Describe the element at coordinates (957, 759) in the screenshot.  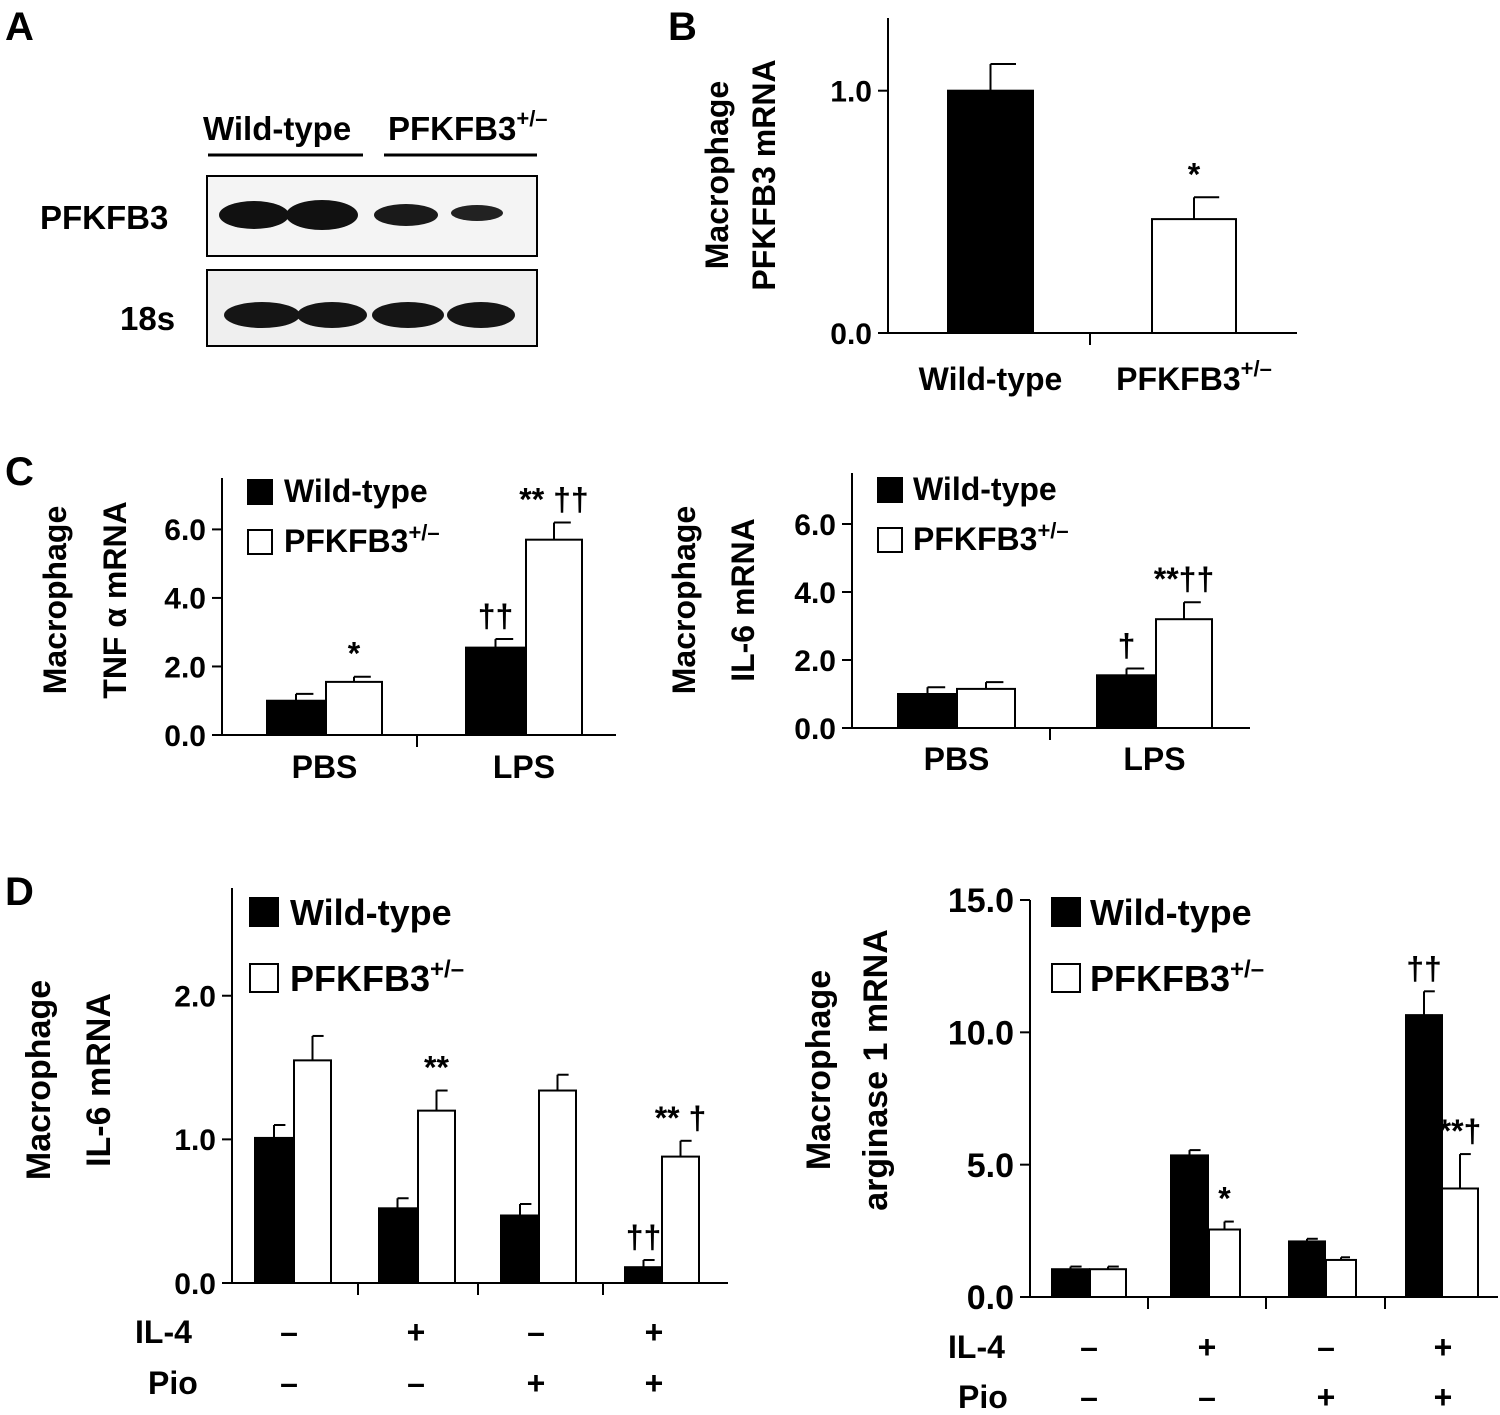
I see `x-category-label: PBS` at that location.